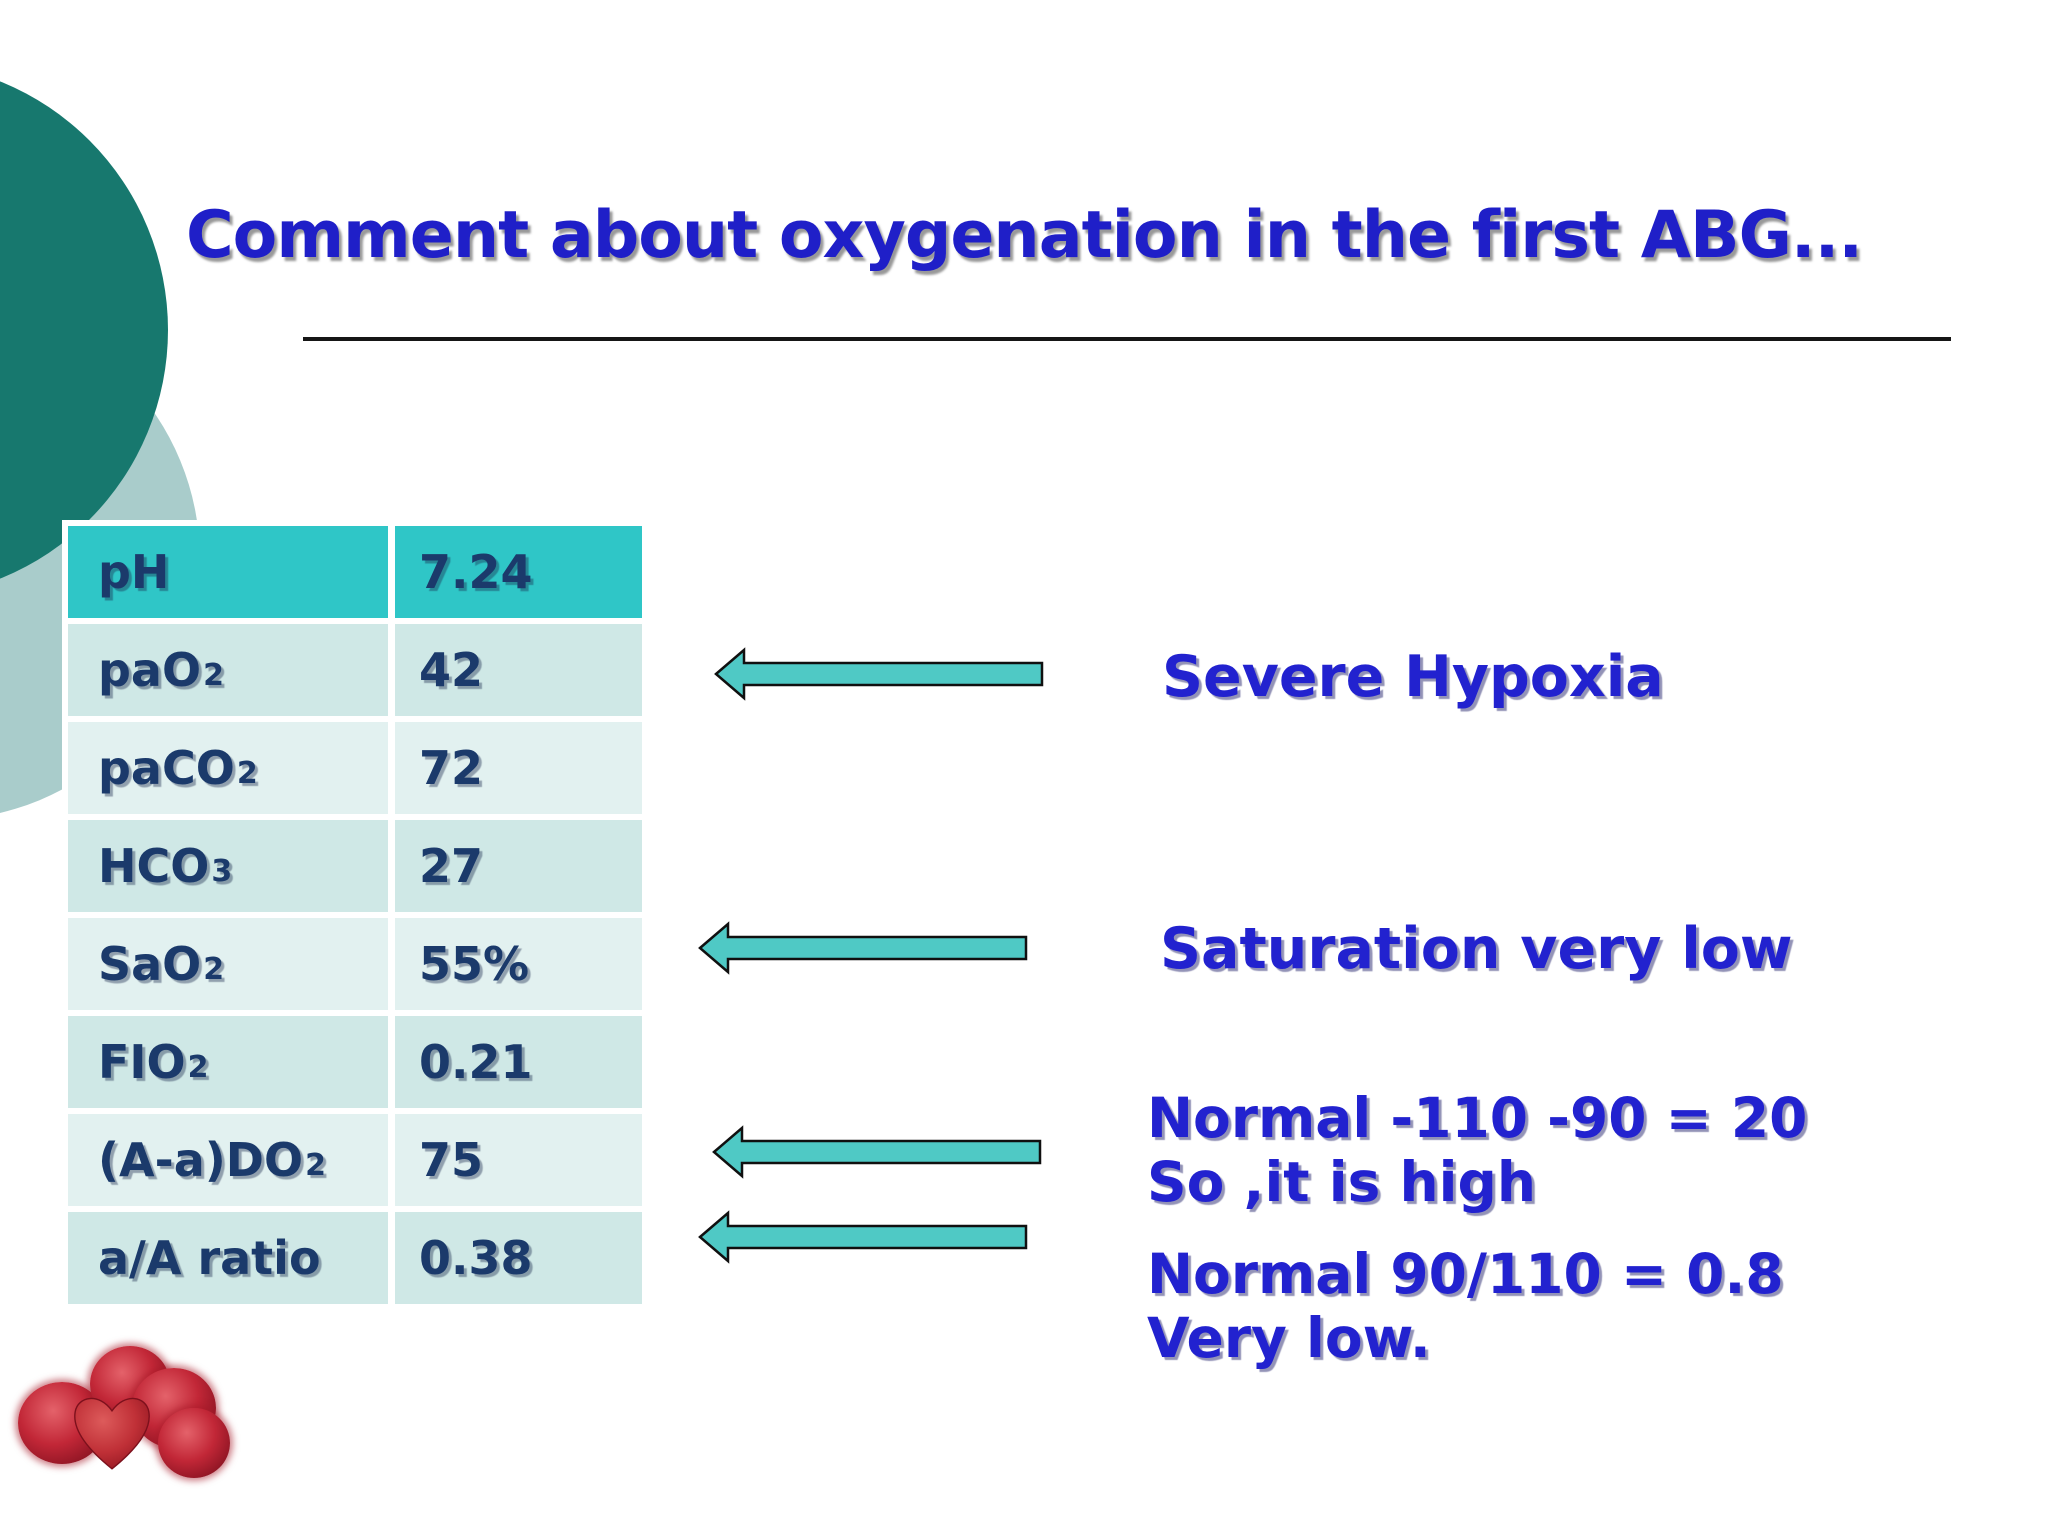 This screenshot has height=1536, width=2048. Describe the element at coordinates (228, 572) in the screenshot. I see `table-cell-label: pH` at that location.